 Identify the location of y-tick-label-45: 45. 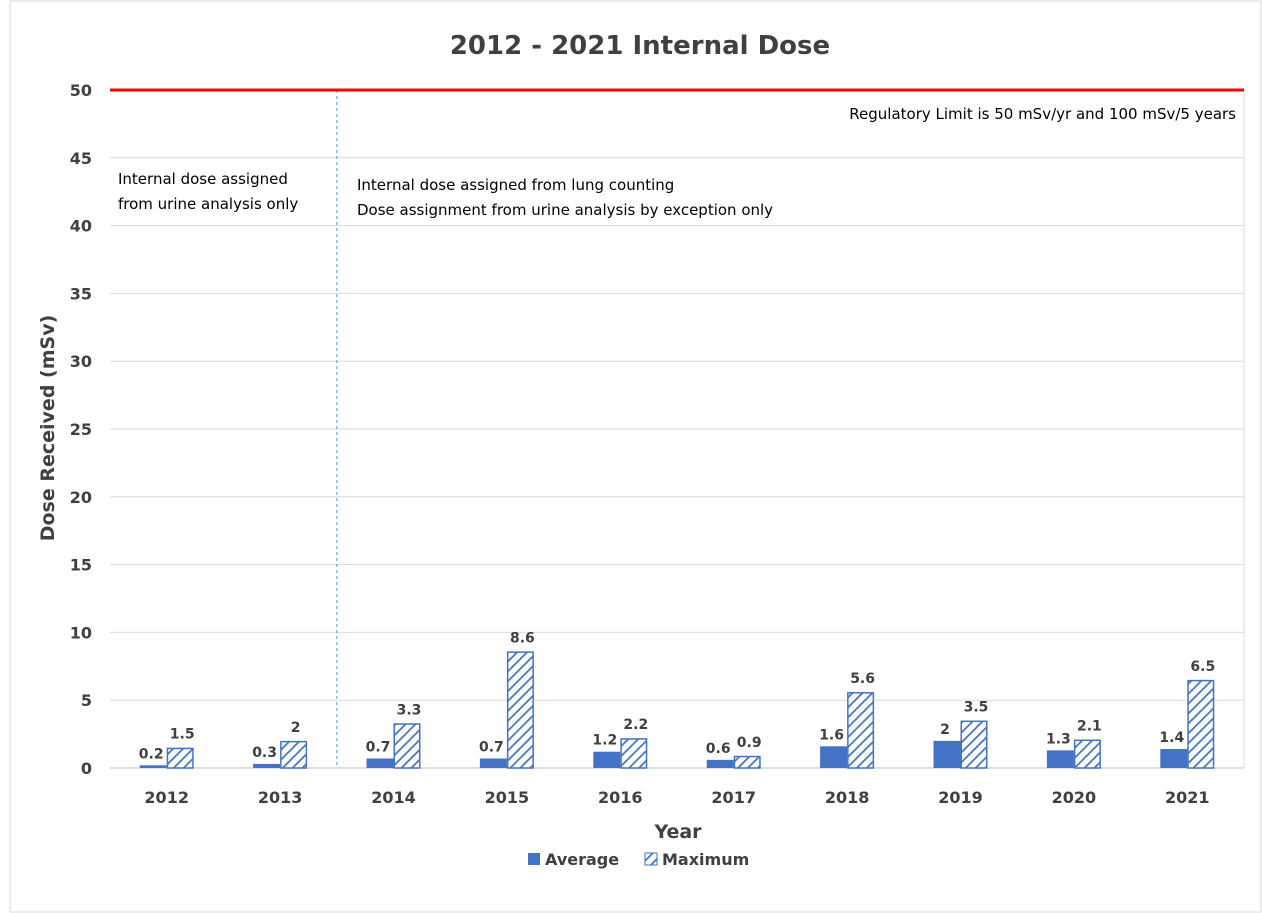
(81, 158).